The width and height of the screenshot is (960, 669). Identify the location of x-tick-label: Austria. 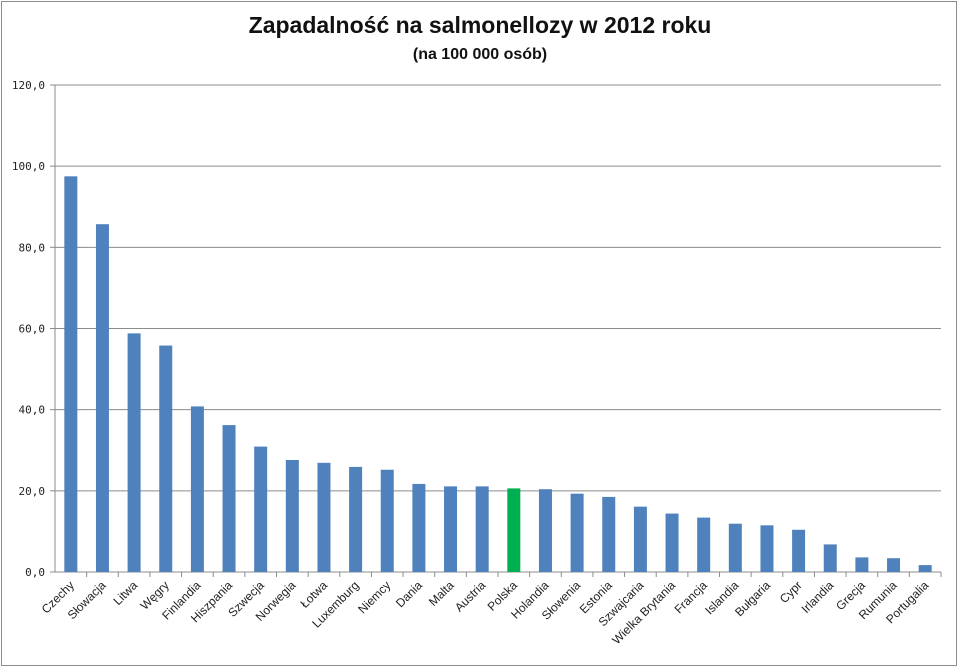
(470, 596).